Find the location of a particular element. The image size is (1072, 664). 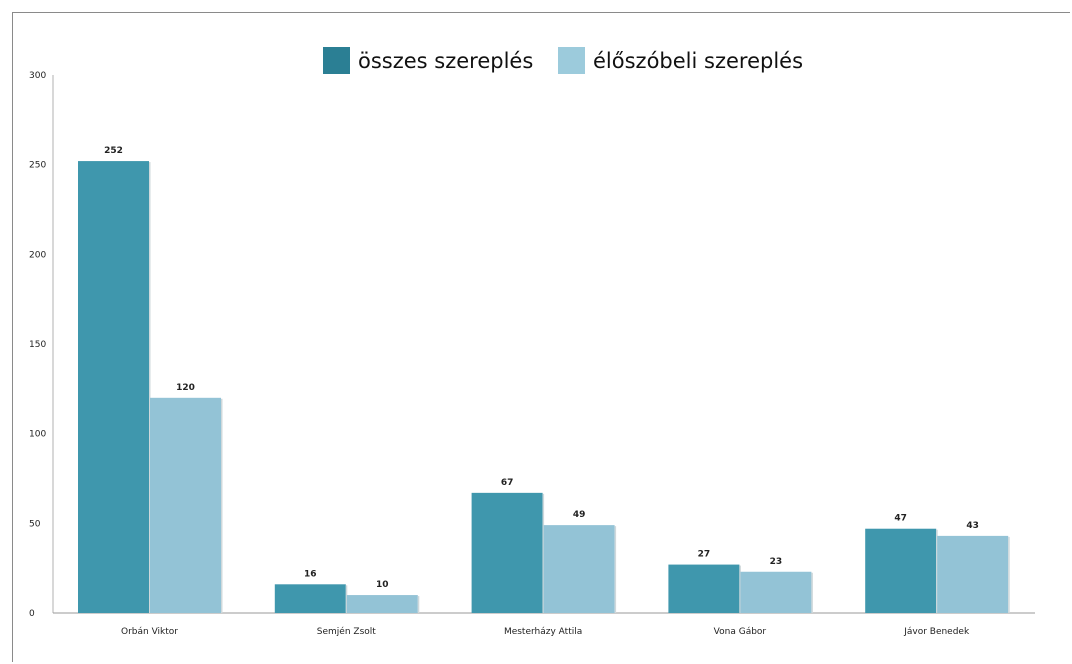

category-label: Orbán Viktor is located at coordinates (149, 632).